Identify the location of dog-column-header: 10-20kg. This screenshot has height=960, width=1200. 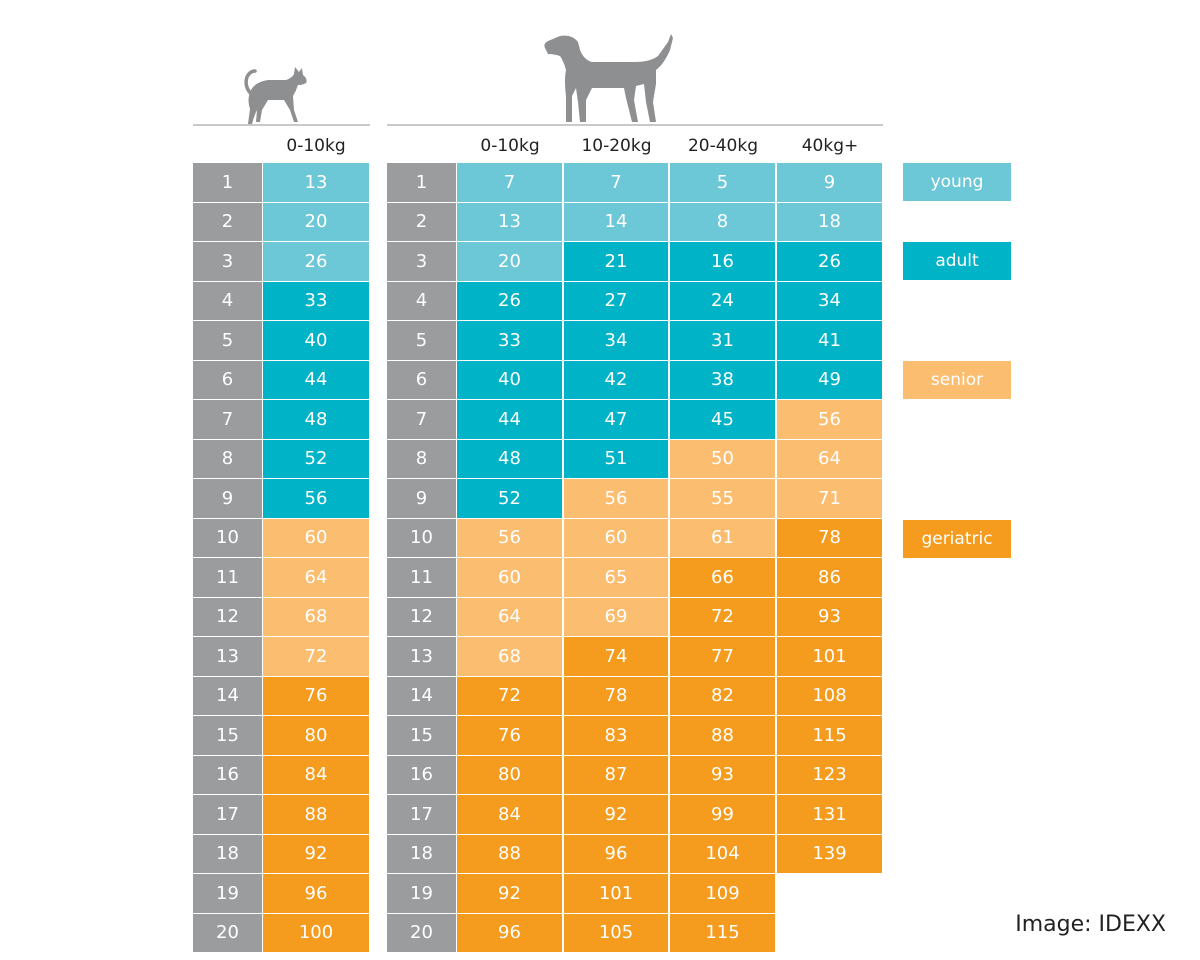
(616, 146).